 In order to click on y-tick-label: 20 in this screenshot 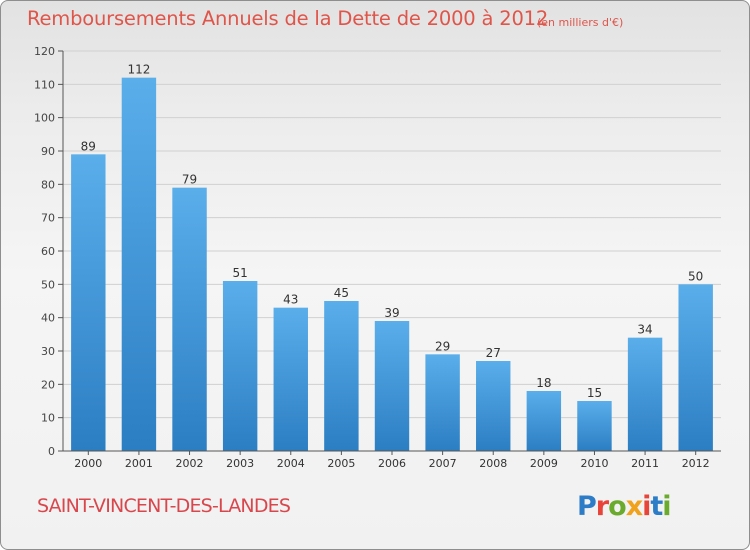, I will do `click(48, 384)`.